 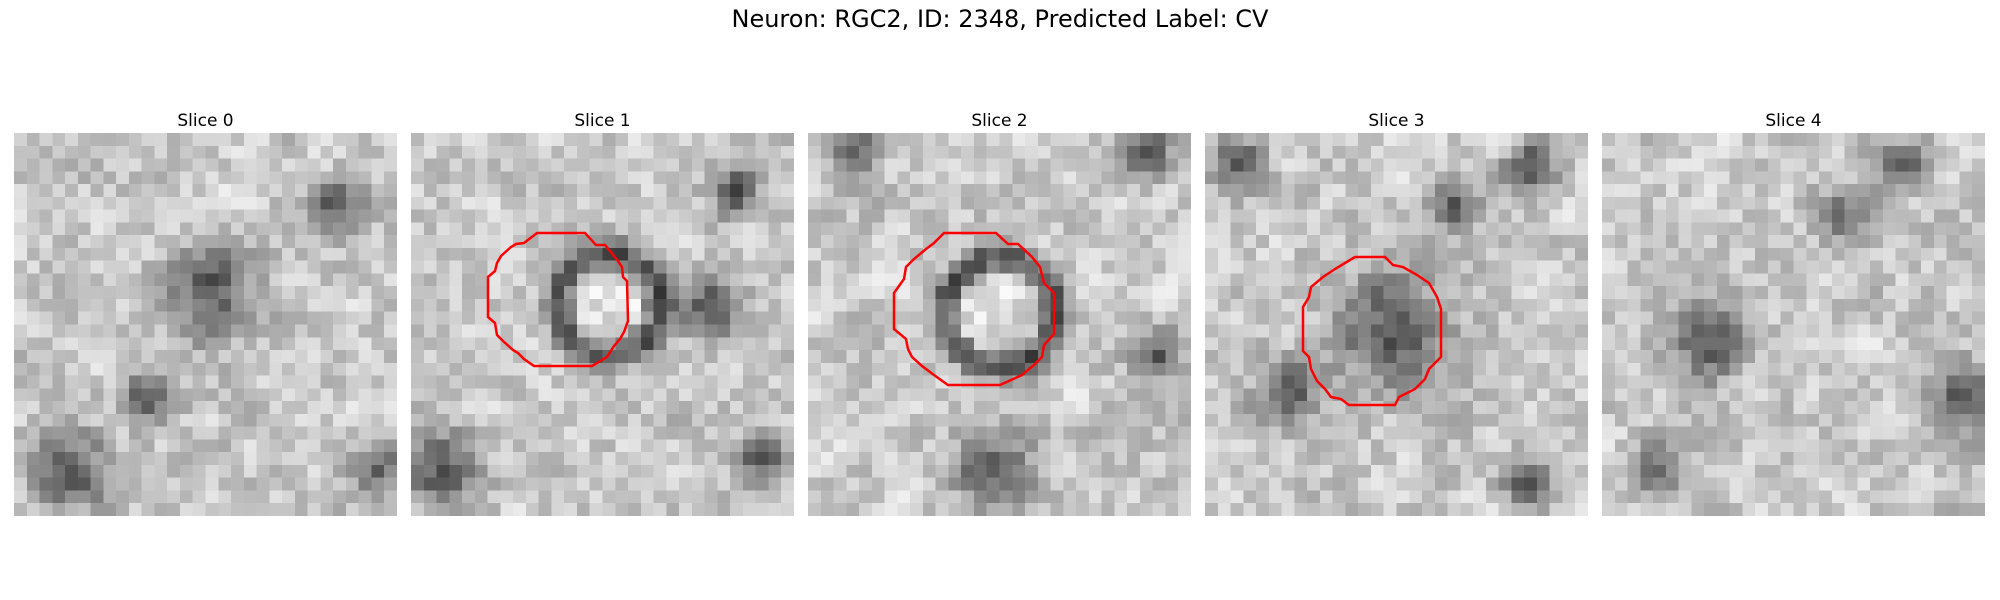 I want to click on slice-panel-0: Slice 0, so click(x=205, y=313).